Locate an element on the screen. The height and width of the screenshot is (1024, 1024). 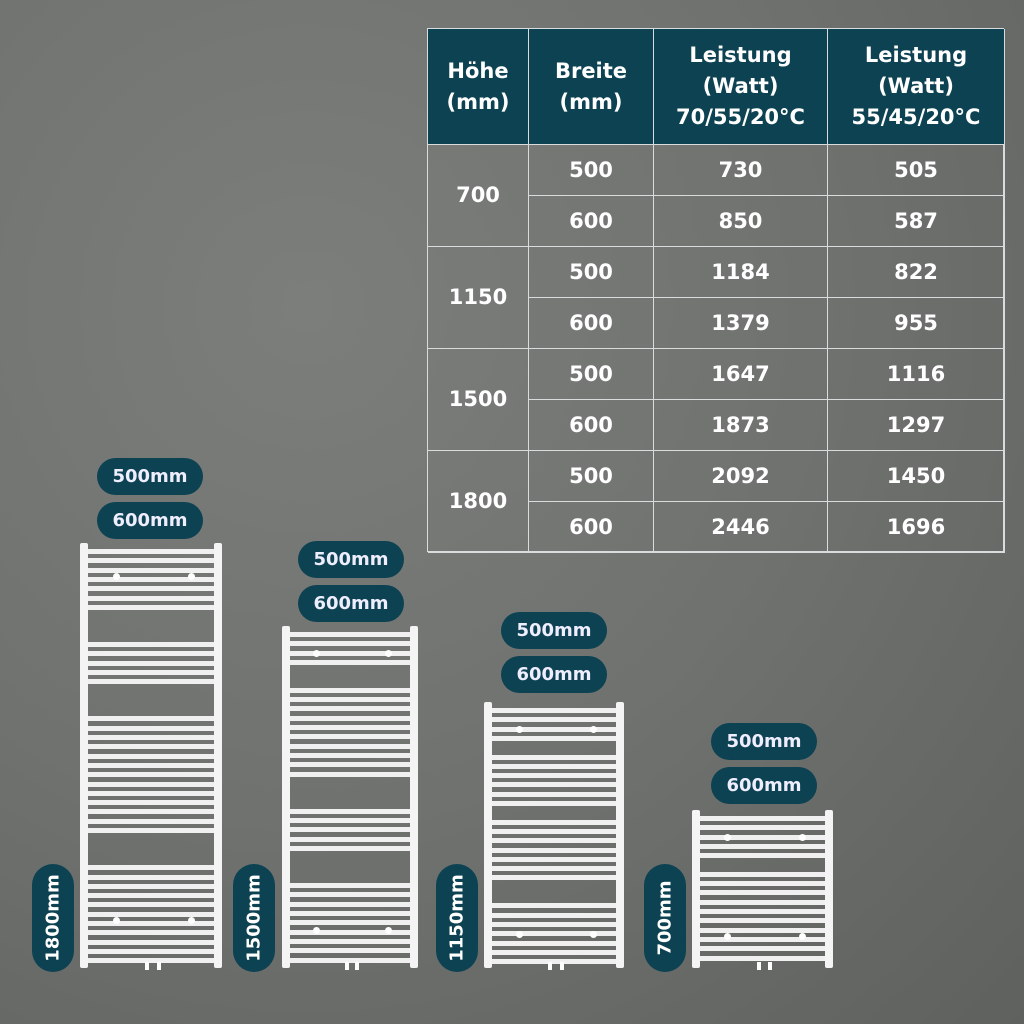
height-badge: 1800mm is located at coordinates (53, 918).